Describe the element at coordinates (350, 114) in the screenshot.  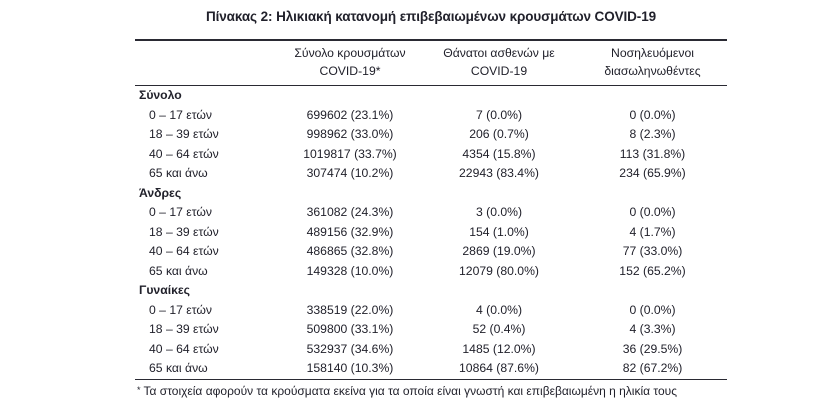
I see `cases-cell: 699602 (23.1%)` at that location.